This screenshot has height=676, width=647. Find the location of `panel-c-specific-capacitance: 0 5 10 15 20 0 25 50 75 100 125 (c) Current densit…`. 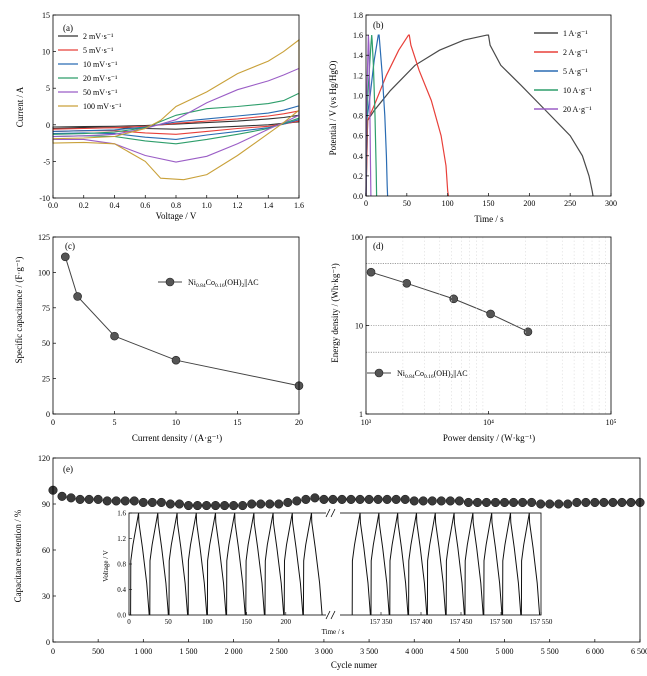

panel-c-specific-capacitance: 0 5 10 15 20 0 25 50 75 100 125 (c) Current densit… is located at coordinates (159, 338).